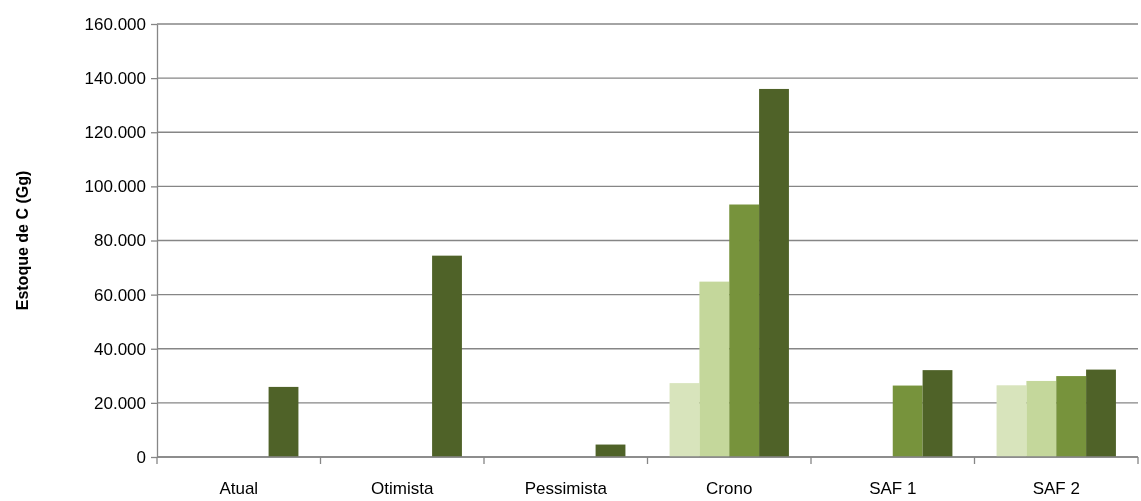  I want to click on y-axis-title: Estoque de C (Gg), so click(22, 240).